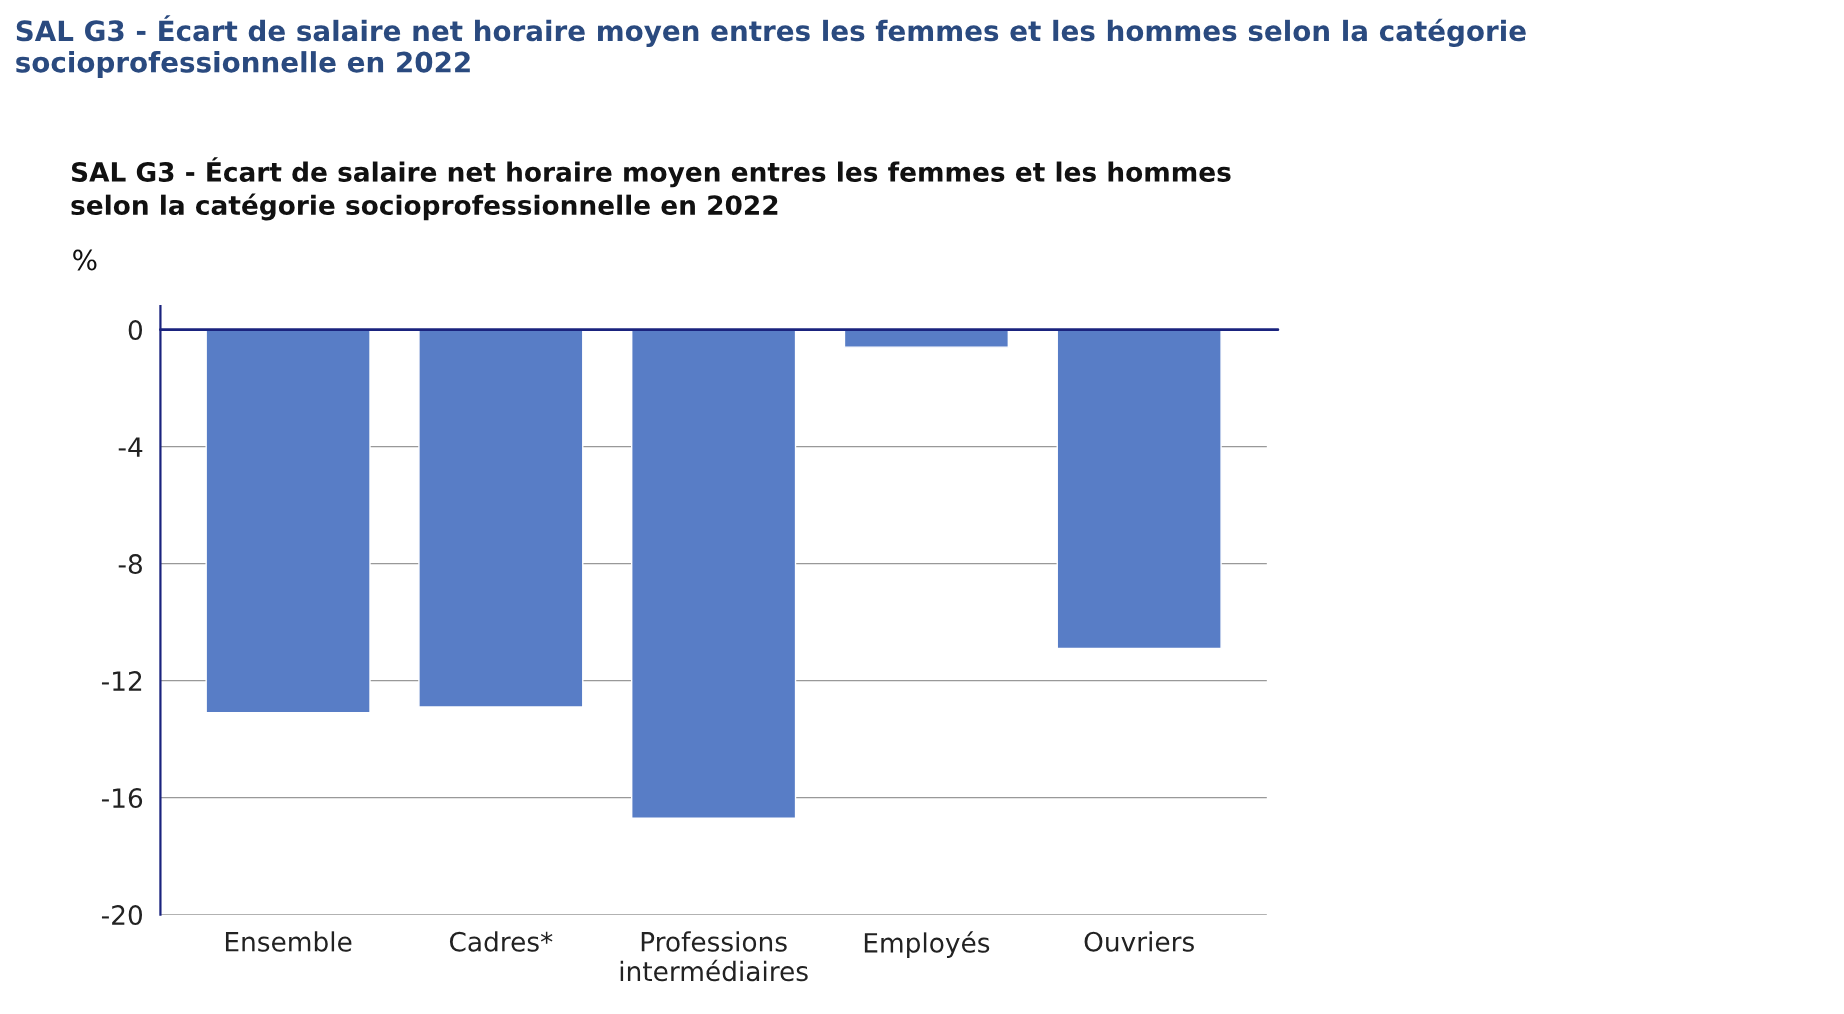 This screenshot has height=1014, width=1844. I want to click on x-tick-label: Ouvriers, so click(1139, 941).